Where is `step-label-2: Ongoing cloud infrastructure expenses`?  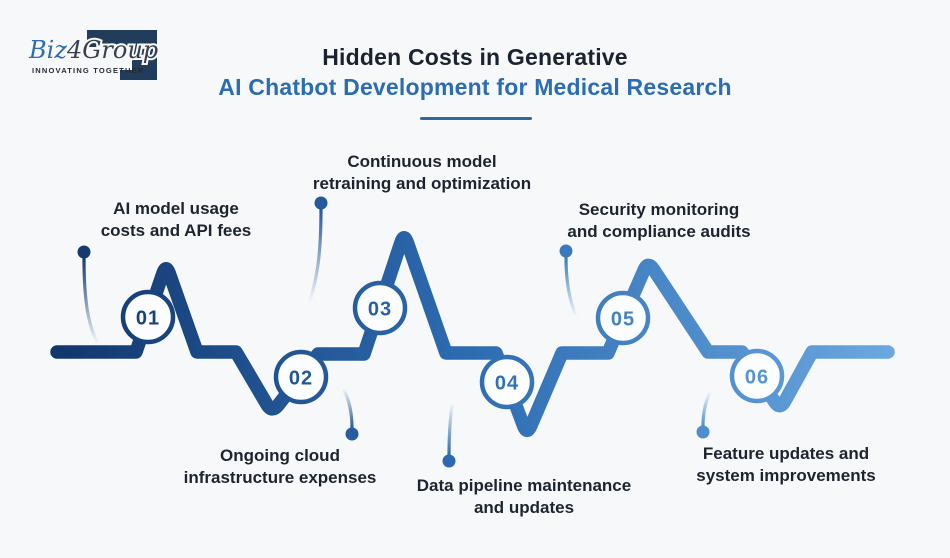
step-label-2: Ongoing cloud infrastructure expenses is located at coordinates (280, 467).